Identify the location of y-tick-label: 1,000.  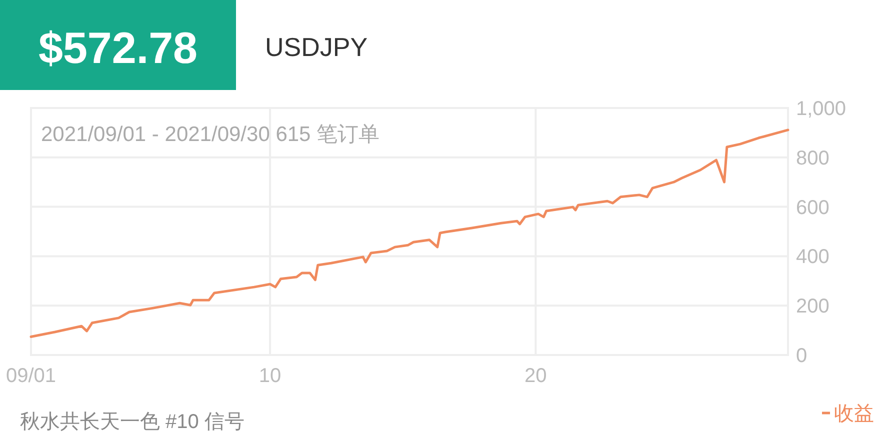
(821, 109).